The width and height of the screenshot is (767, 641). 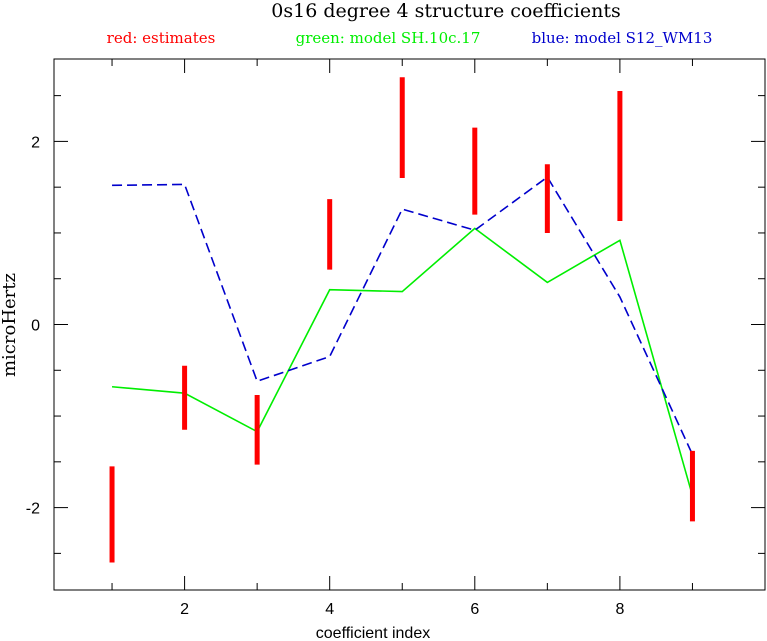 What do you see at coordinates (619, 609) in the screenshot?
I see `x-tick-label-8: 8` at bounding box center [619, 609].